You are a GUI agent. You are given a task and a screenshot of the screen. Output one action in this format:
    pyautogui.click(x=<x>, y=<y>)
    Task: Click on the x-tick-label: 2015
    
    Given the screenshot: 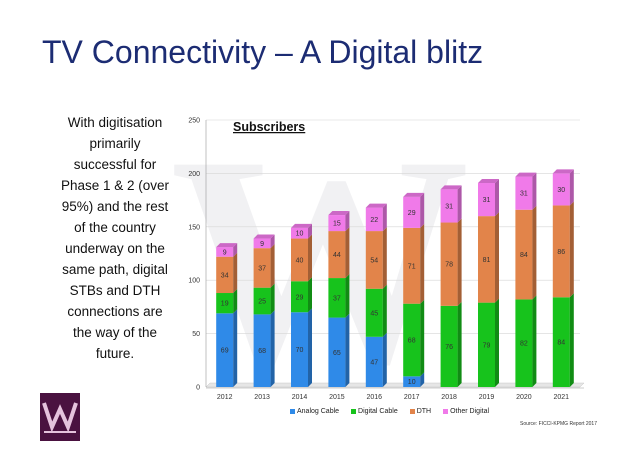 What is the action you would take?
    pyautogui.click(x=337, y=397)
    